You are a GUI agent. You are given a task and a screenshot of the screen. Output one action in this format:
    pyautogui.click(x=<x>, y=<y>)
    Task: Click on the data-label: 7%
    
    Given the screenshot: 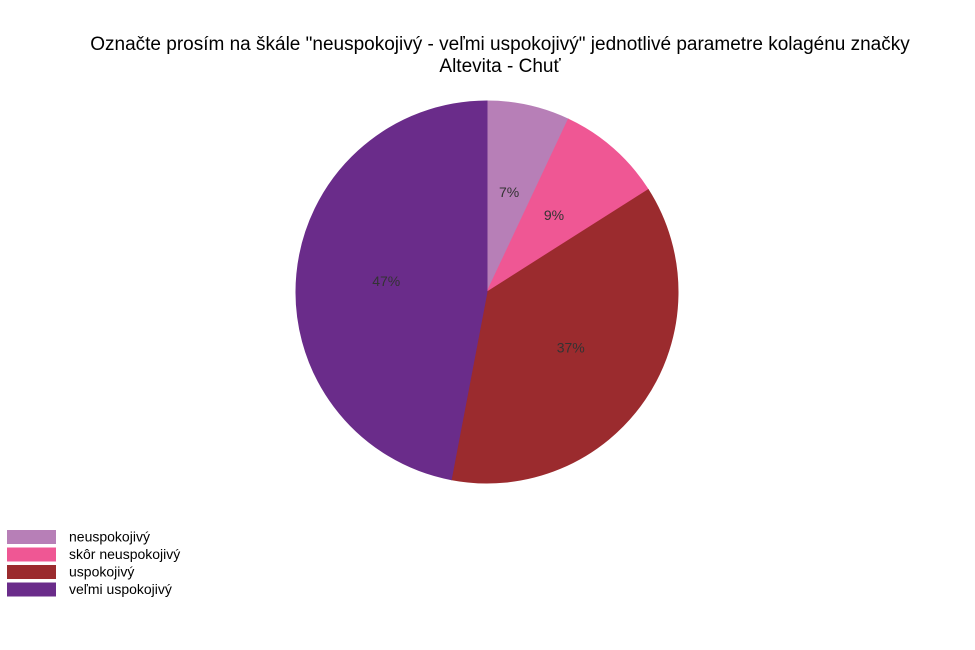 What is the action you would take?
    pyautogui.click(x=509, y=192)
    